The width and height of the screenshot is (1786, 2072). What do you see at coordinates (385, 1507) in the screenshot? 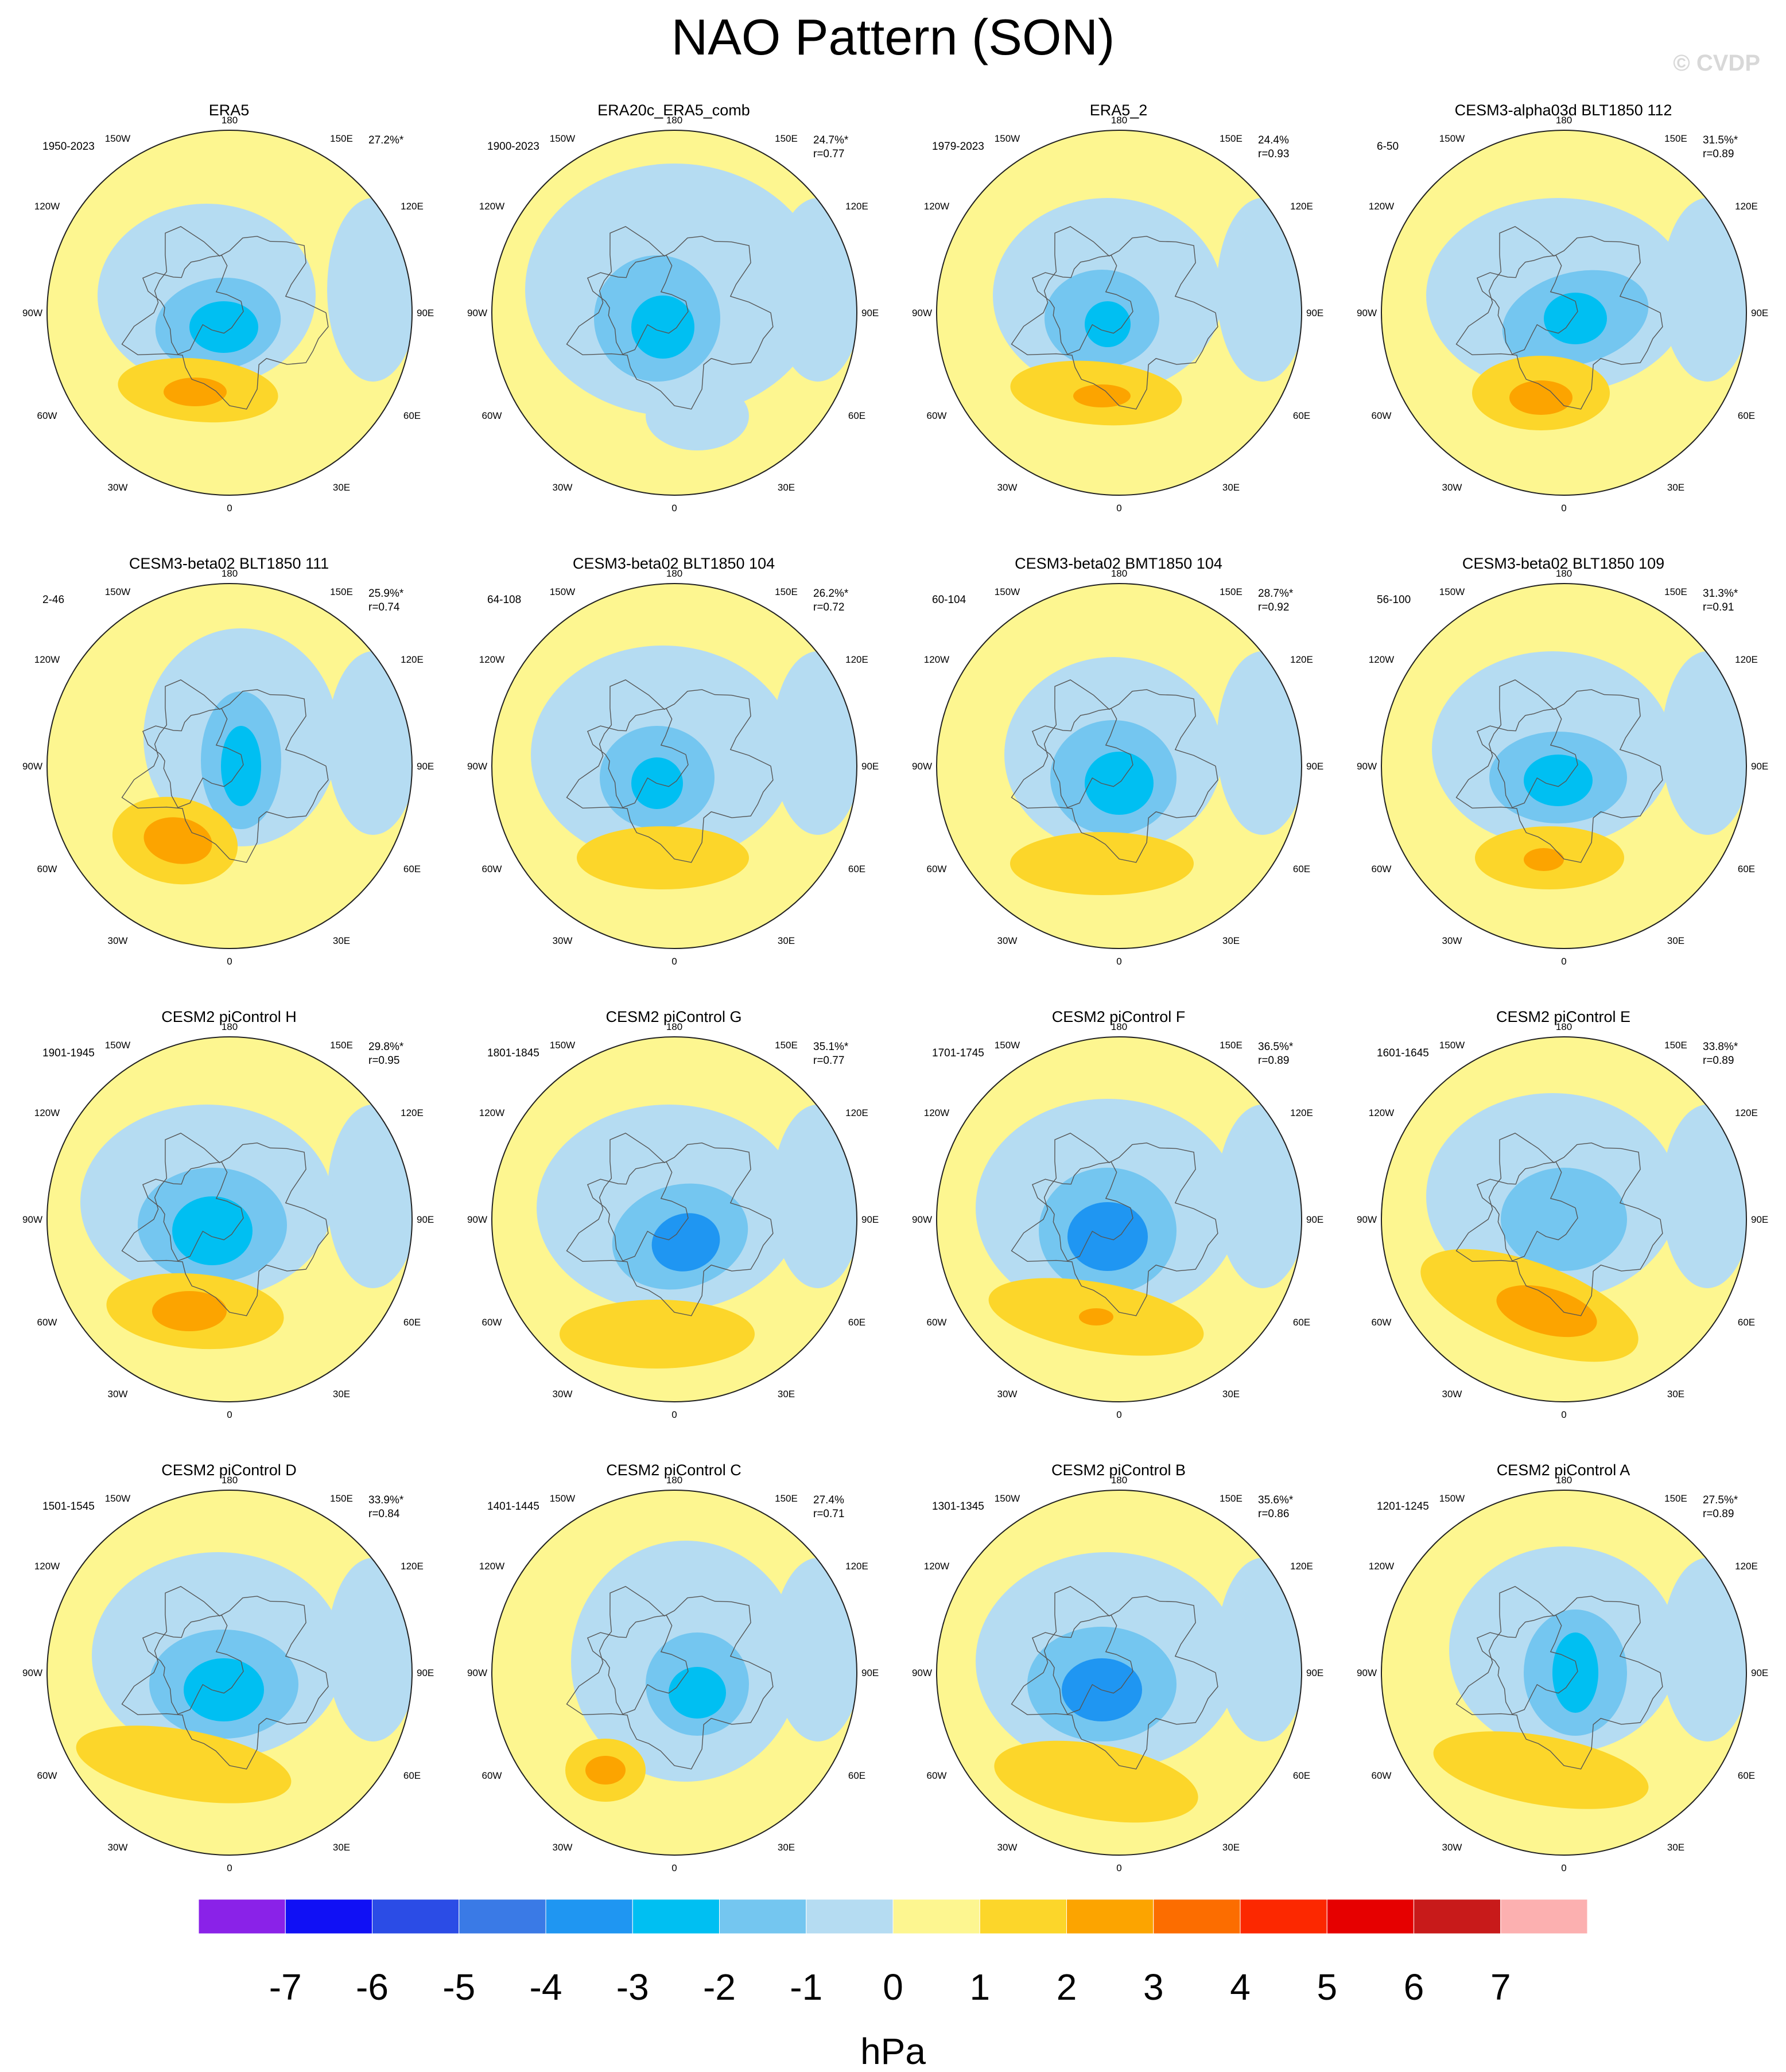
I see `panel-stats: 33.9%* r=0.84` at bounding box center [385, 1507].